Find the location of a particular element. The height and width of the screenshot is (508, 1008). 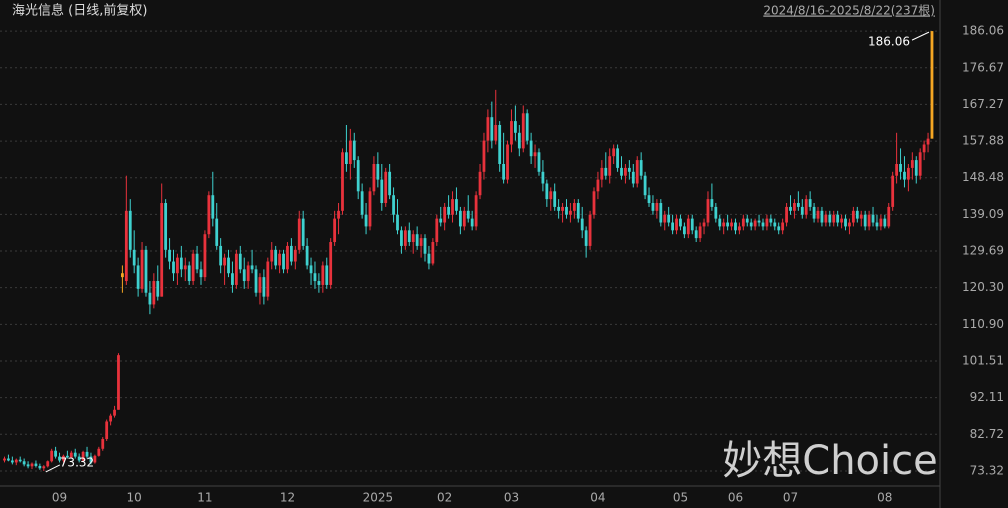

min-arrow is located at coordinates (53, 468).